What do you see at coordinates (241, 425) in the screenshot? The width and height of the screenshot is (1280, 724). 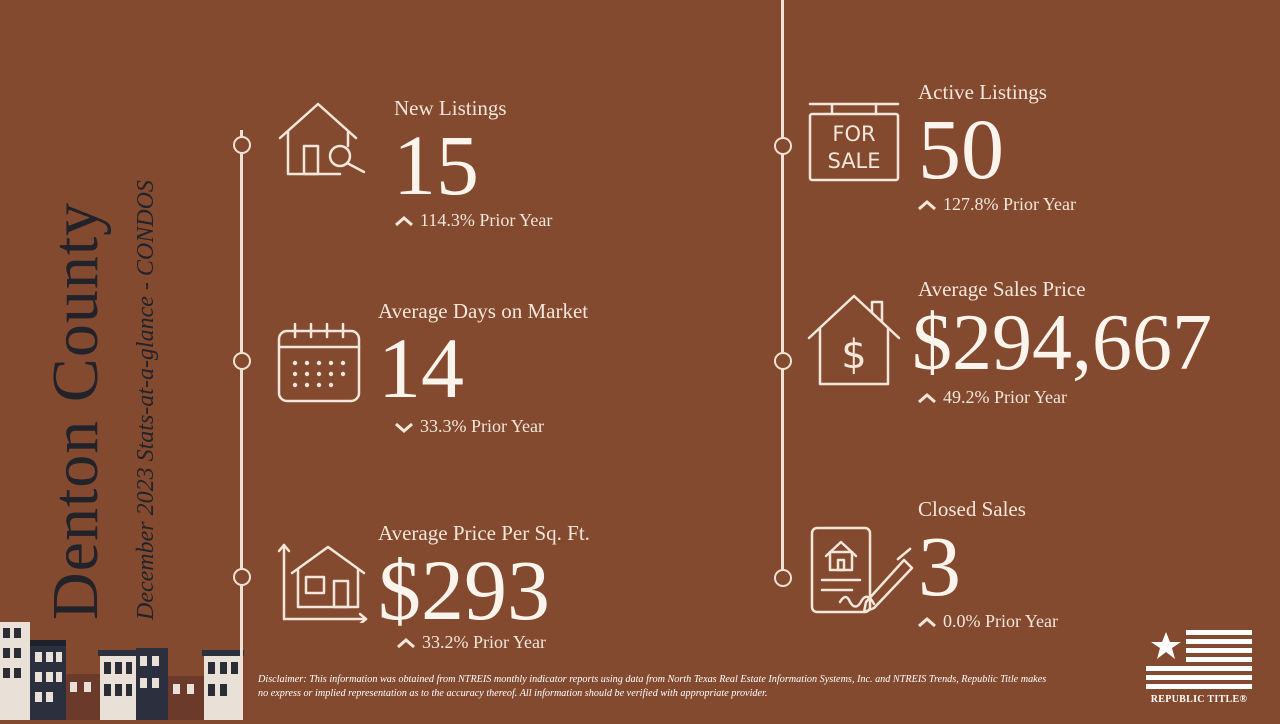 I see `left-timeline` at bounding box center [241, 425].